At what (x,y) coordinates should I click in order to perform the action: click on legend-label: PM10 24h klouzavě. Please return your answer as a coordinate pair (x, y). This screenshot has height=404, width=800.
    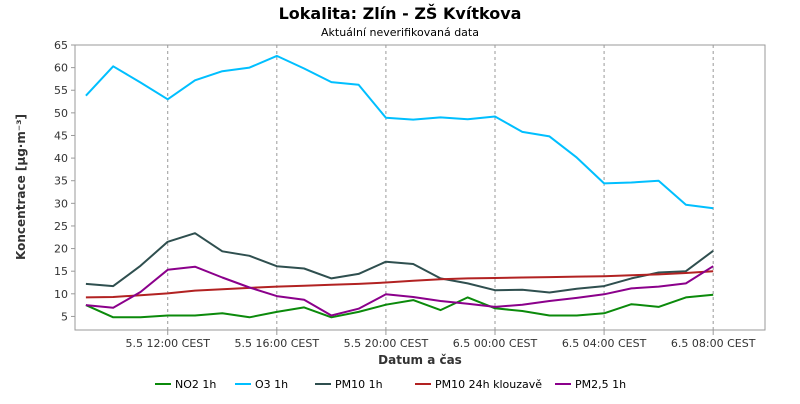
    Looking at the image, I should click on (488, 384).